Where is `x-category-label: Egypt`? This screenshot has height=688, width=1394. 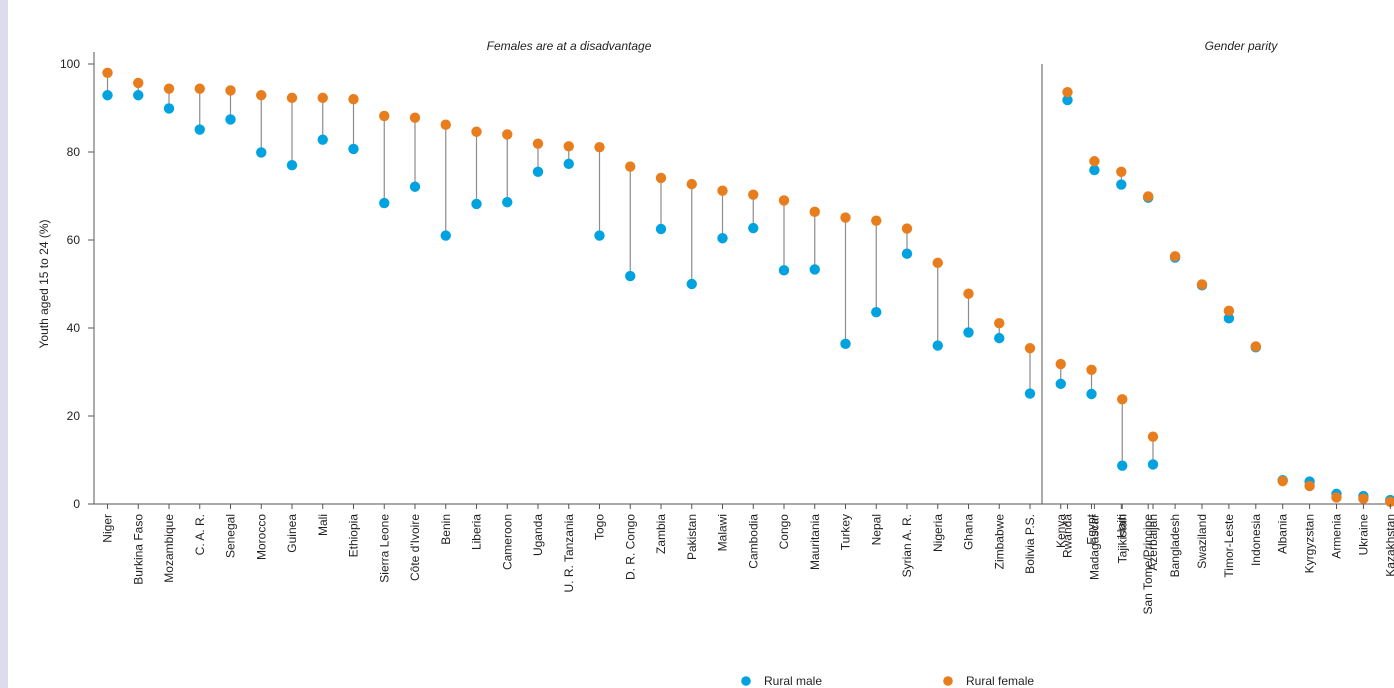 x-category-label: Egypt is located at coordinates (1092, 528).